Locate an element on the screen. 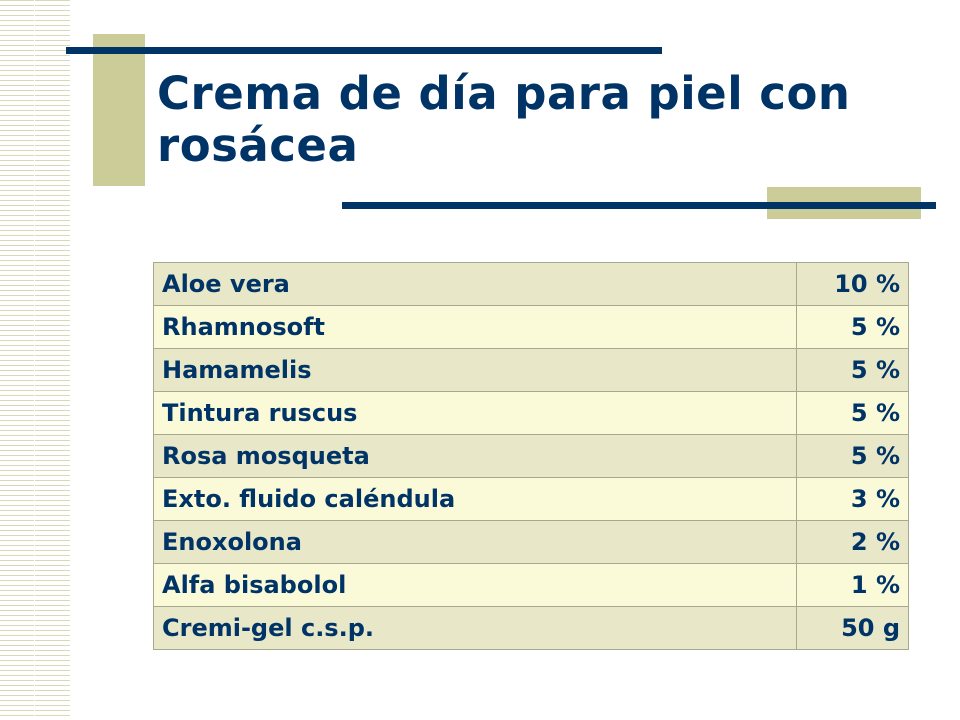 Image resolution: width=960 pixels, height=720 pixels. table-row: Aloe vera 10 % is located at coordinates (531, 284).